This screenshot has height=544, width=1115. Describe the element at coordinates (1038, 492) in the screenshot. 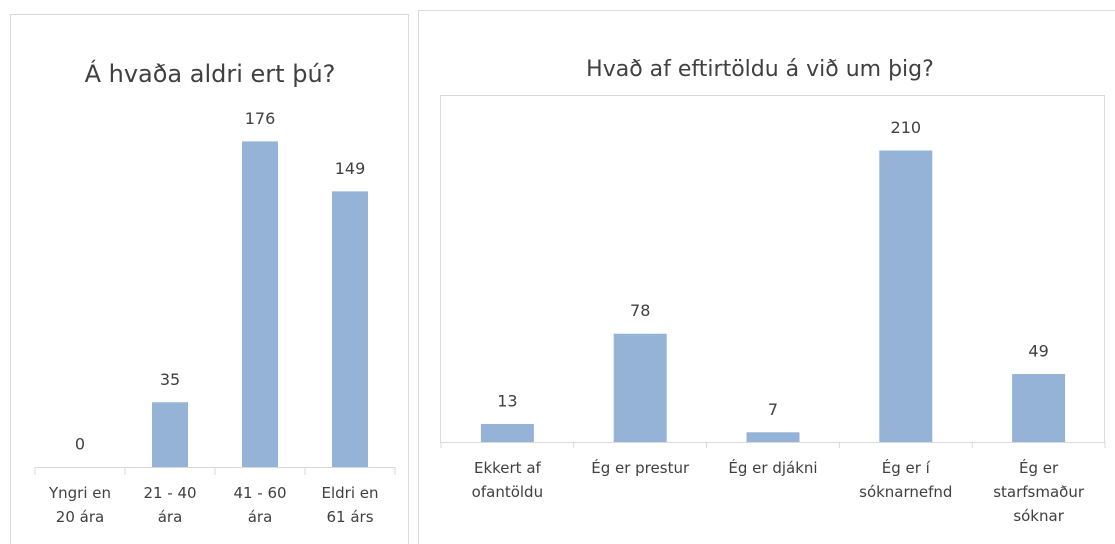

I see `x-tick-label: Ég er starfsmaður sóknar` at that location.